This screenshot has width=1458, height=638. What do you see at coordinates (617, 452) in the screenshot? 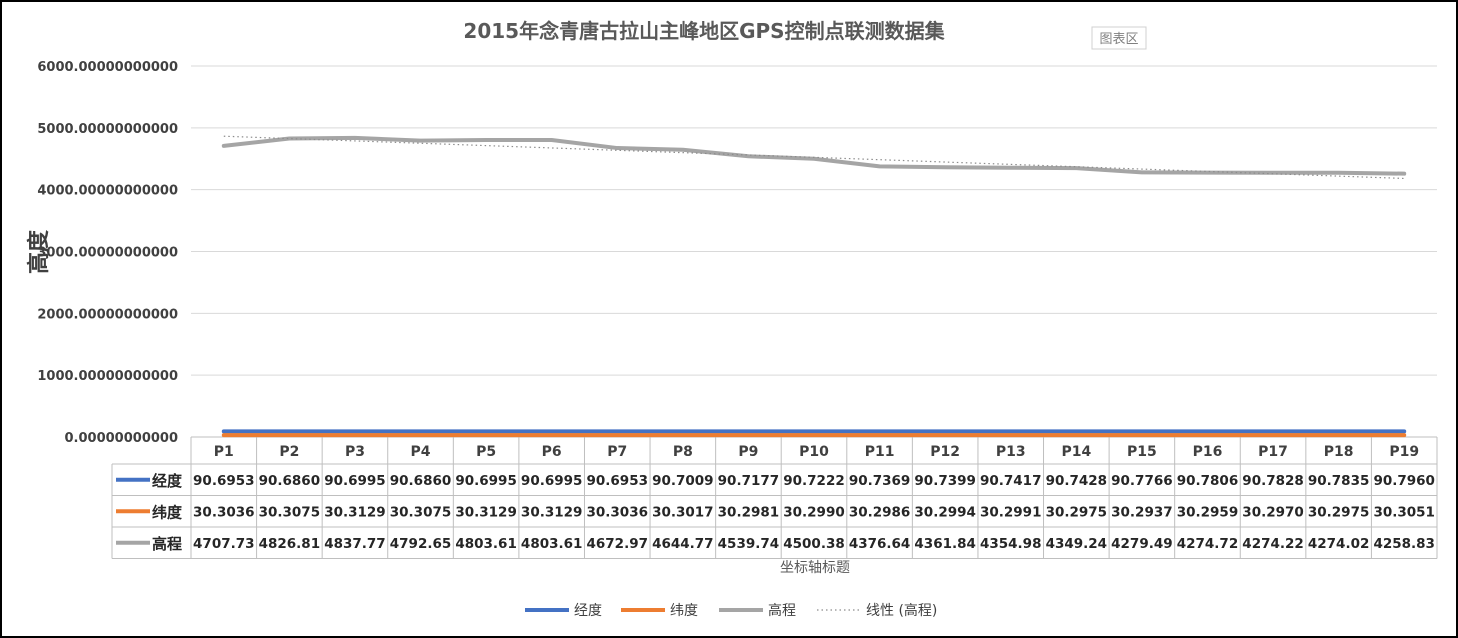
I see `category-label: P7` at bounding box center [617, 452].